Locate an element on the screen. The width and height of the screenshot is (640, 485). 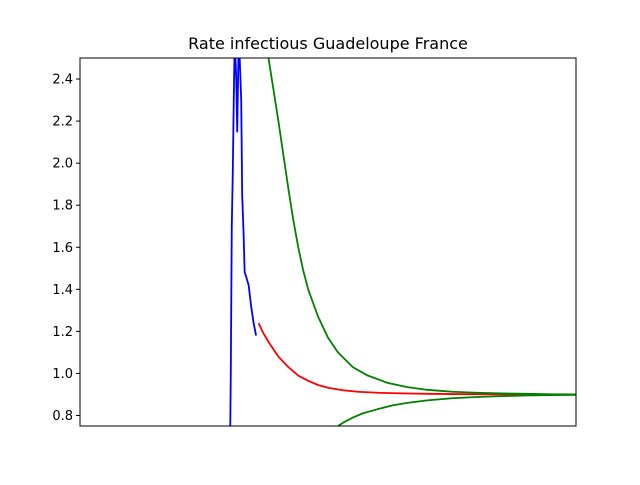
chart-title: Rate infectious Guadeloupe France is located at coordinates (328, 43).